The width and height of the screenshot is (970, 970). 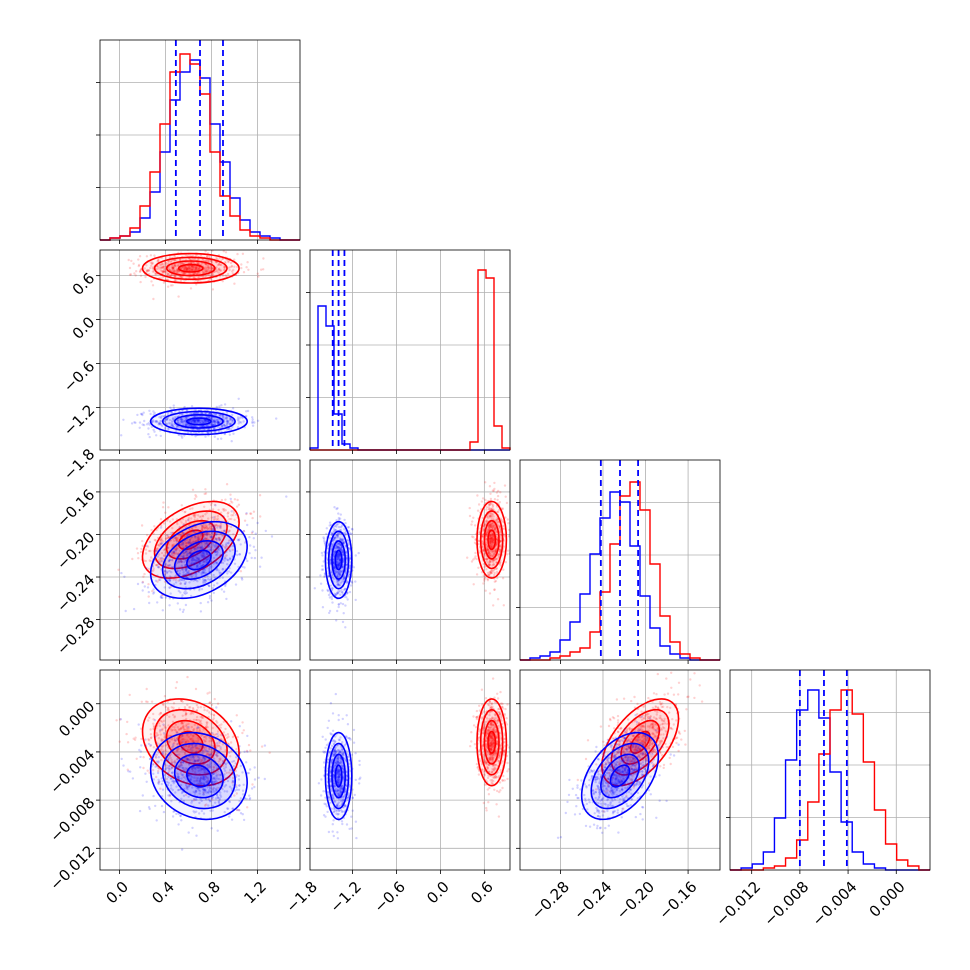 I want to click on density-contour, so click(x=190, y=539).